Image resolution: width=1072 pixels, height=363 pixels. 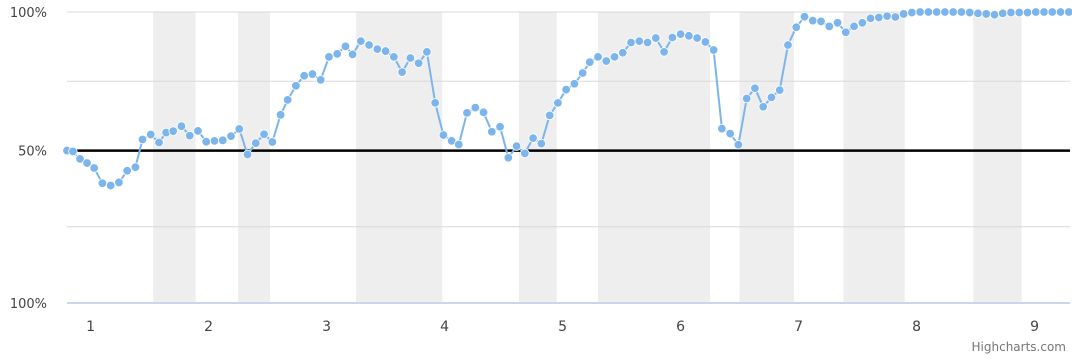 I want to click on x-tick-label-4: 5, so click(x=562, y=327).